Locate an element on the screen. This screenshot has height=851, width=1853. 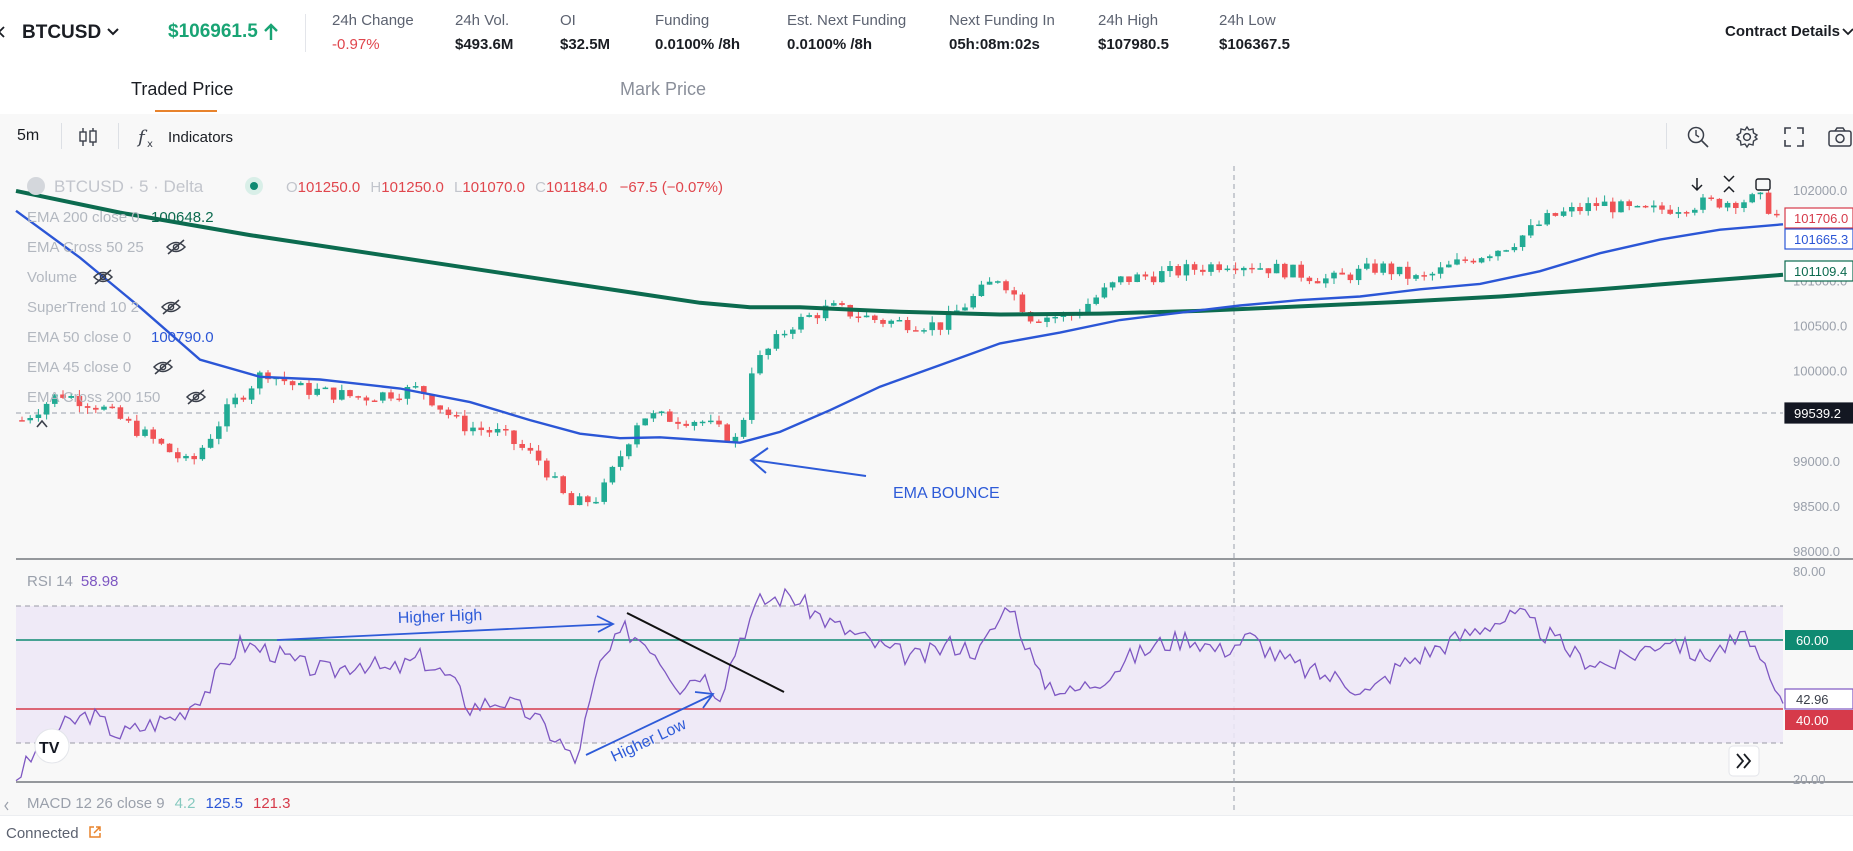
contract-details-button: Contract Details is located at coordinates (1783, 31).